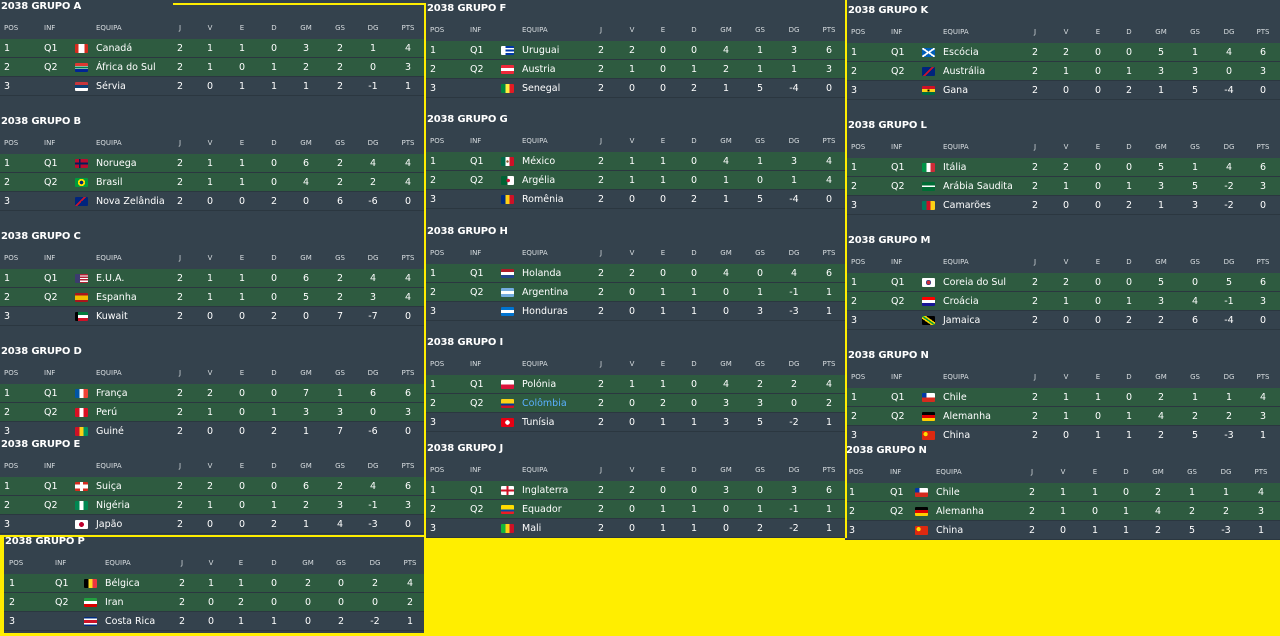  I want to click on team-name: Escócia, so click(961, 52).